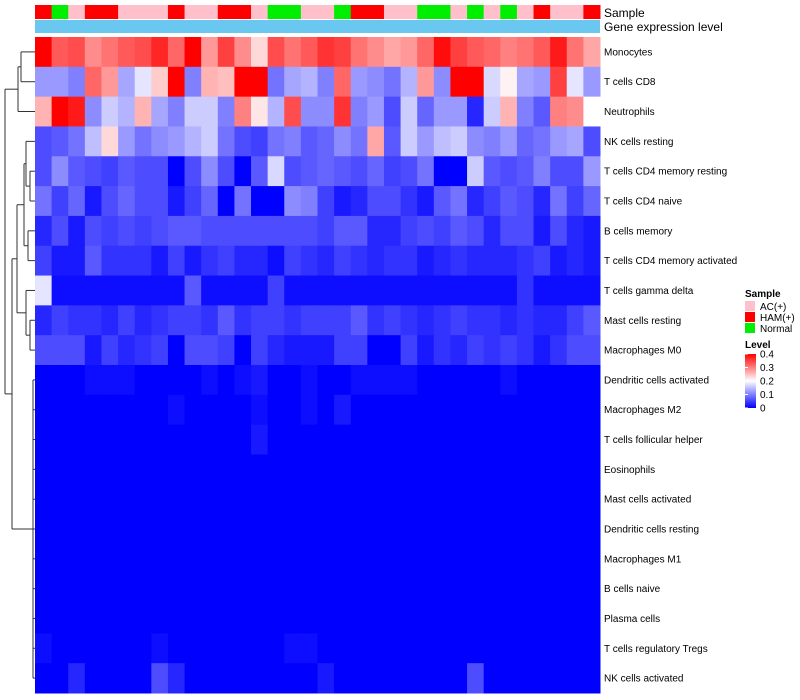 Image resolution: width=800 pixels, height=700 pixels. Describe the element at coordinates (628, 52) in the screenshot. I see `row-label: Monocytes` at that location.